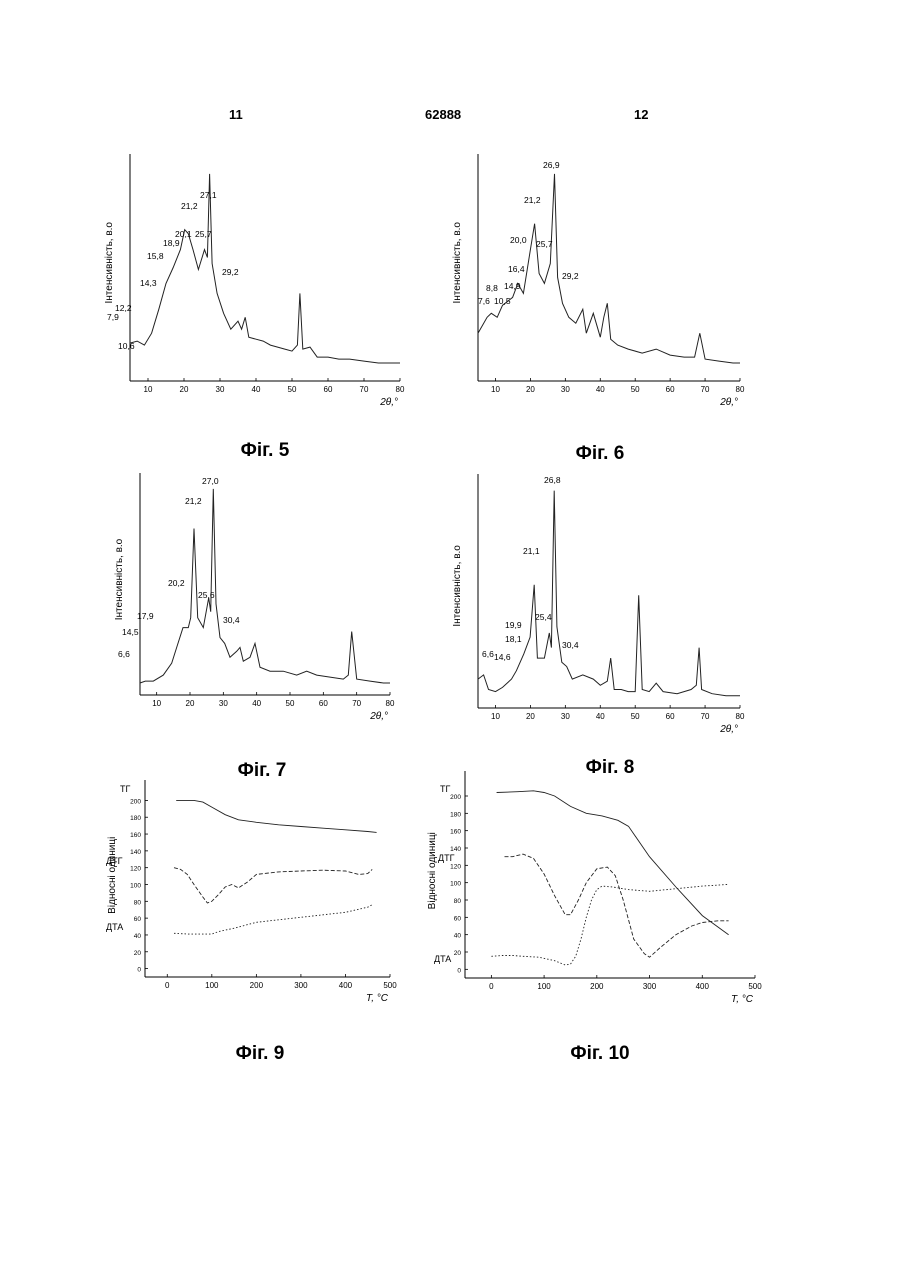 This screenshot has width=901, height=1273. What do you see at coordinates (119, 579) in the screenshot?
I see `fig7-y-axis-label: Інтенсивність, в.о` at bounding box center [119, 579].